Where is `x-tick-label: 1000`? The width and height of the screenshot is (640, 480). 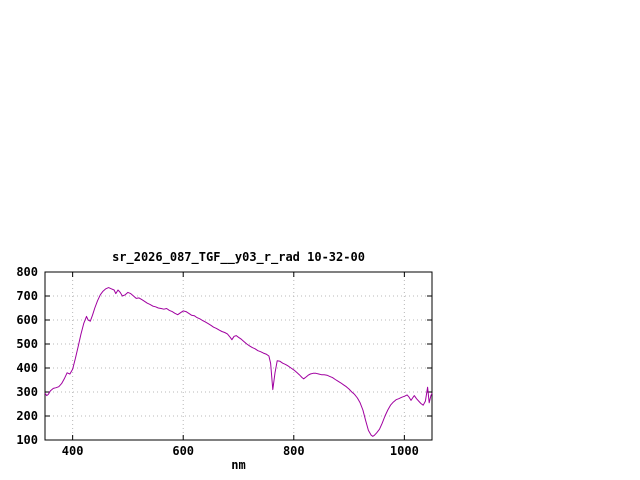
x-tick-label: 1000 is located at coordinates (404, 451).